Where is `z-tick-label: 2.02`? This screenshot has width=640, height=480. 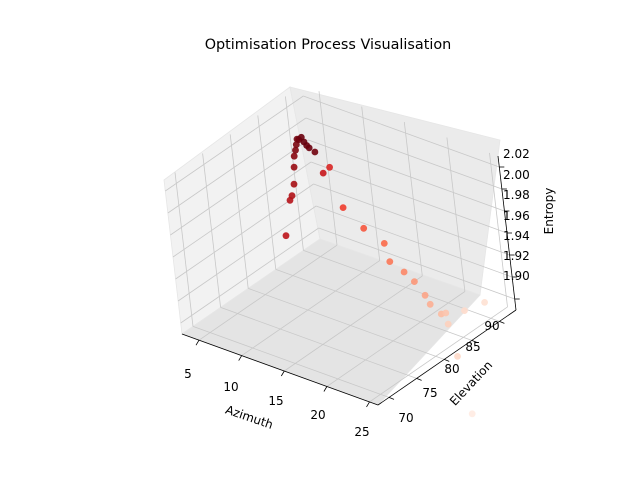 z-tick-label: 2.02 is located at coordinates (516, 154).